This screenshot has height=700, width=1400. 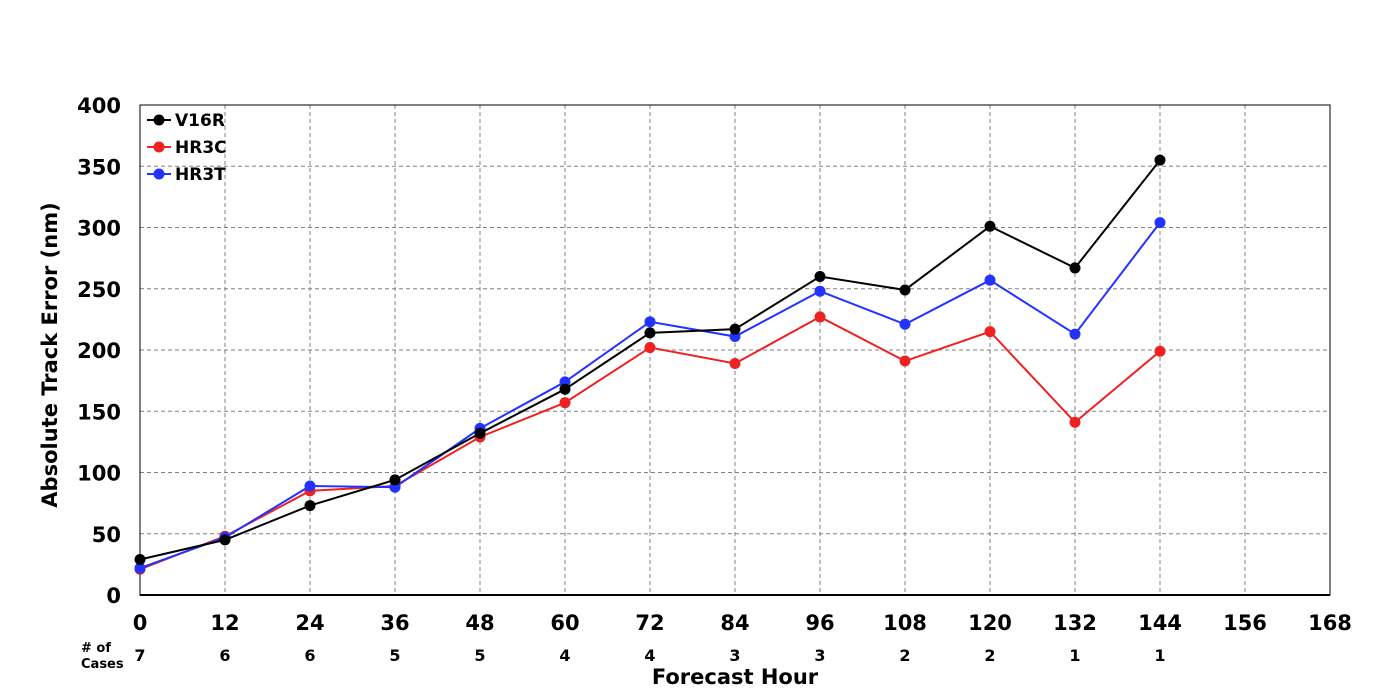 I want to click on legend-item: HR3T, so click(x=186, y=175).